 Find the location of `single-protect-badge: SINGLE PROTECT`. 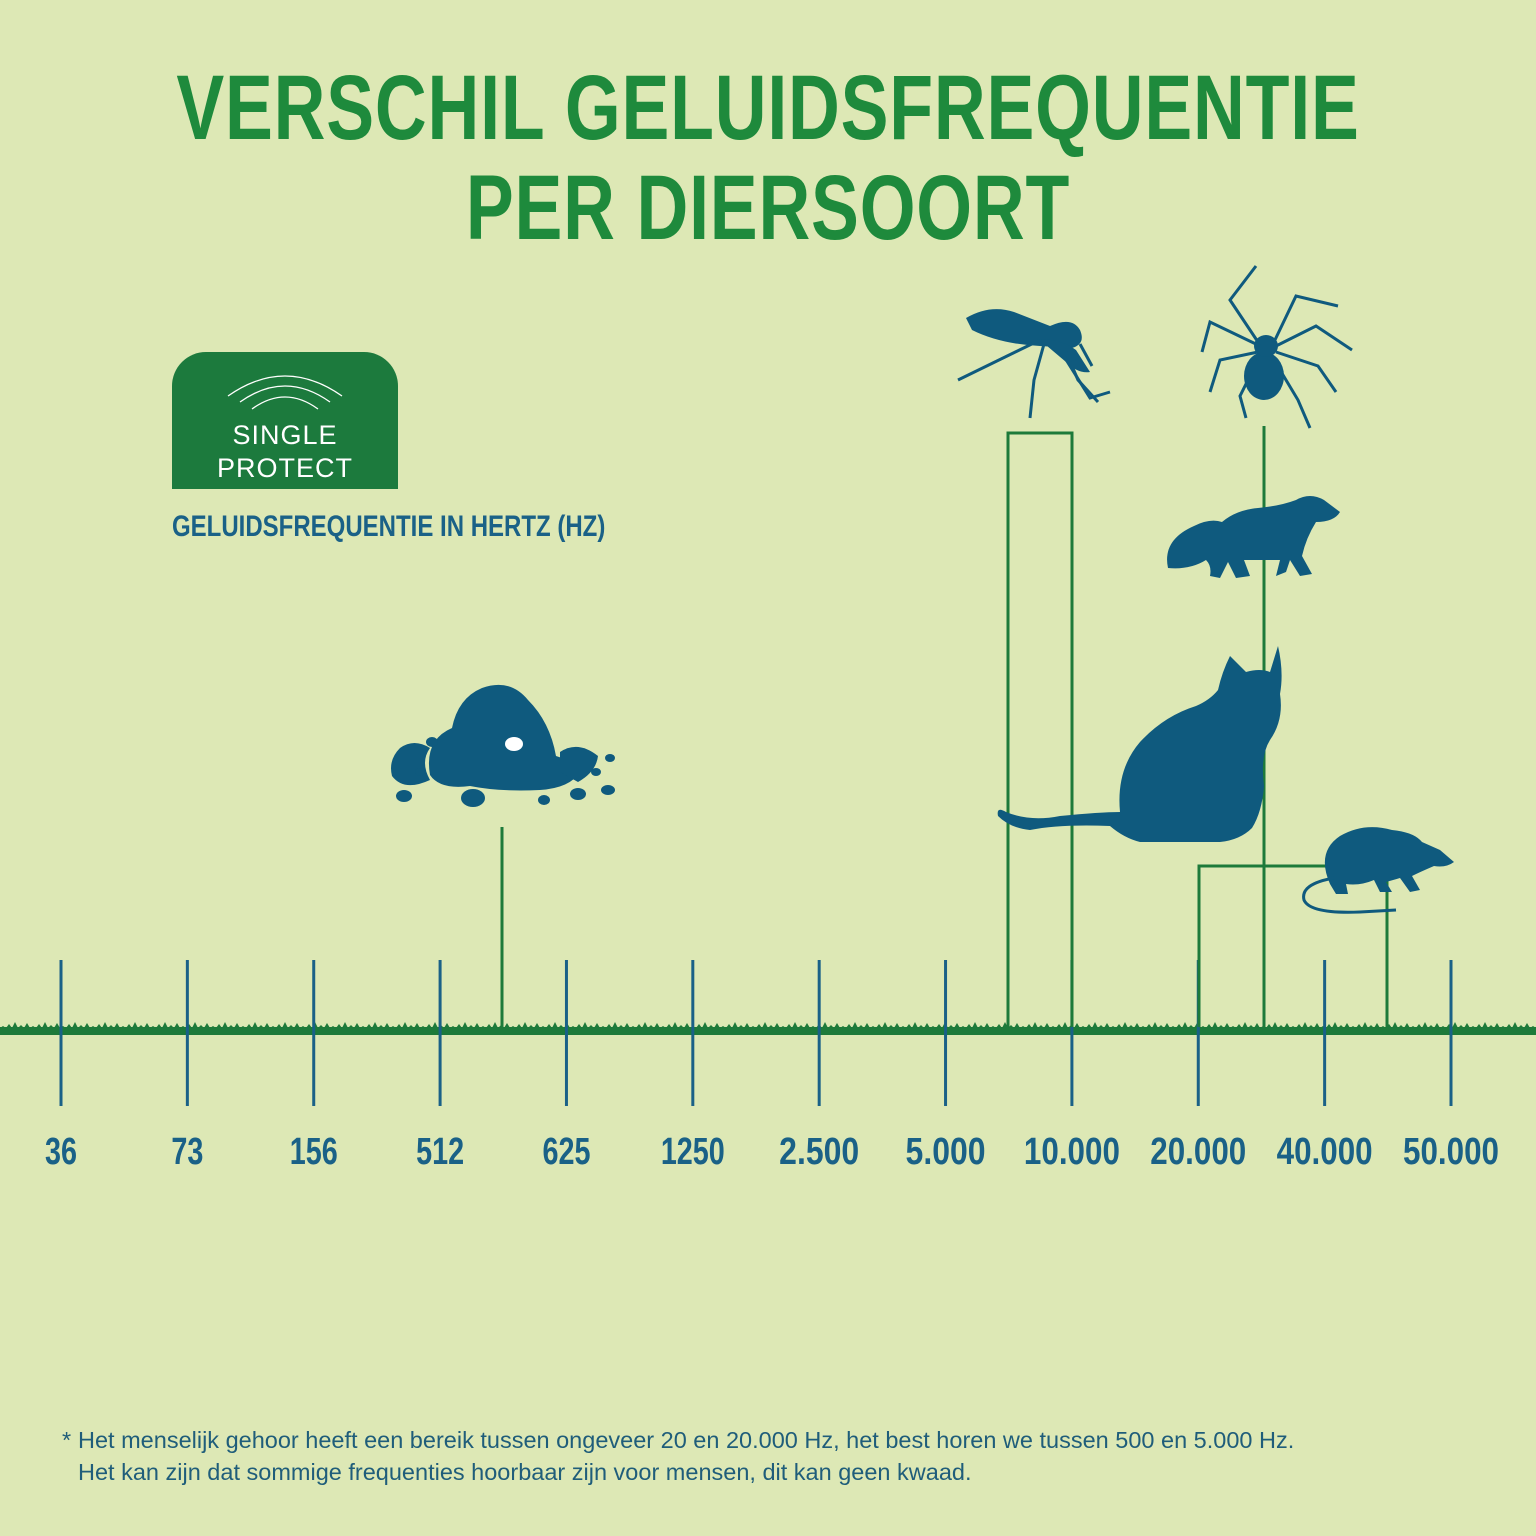

single-protect-badge: SINGLE PROTECT is located at coordinates (285, 420).